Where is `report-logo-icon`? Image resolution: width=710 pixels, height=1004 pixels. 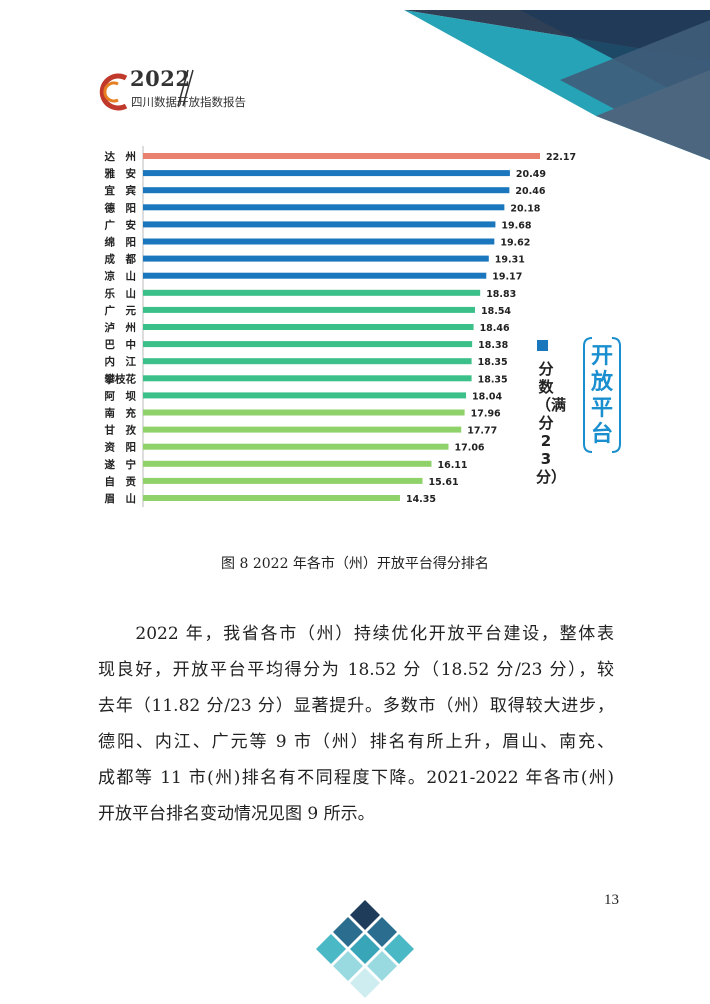
report-logo-icon is located at coordinates (113, 92).